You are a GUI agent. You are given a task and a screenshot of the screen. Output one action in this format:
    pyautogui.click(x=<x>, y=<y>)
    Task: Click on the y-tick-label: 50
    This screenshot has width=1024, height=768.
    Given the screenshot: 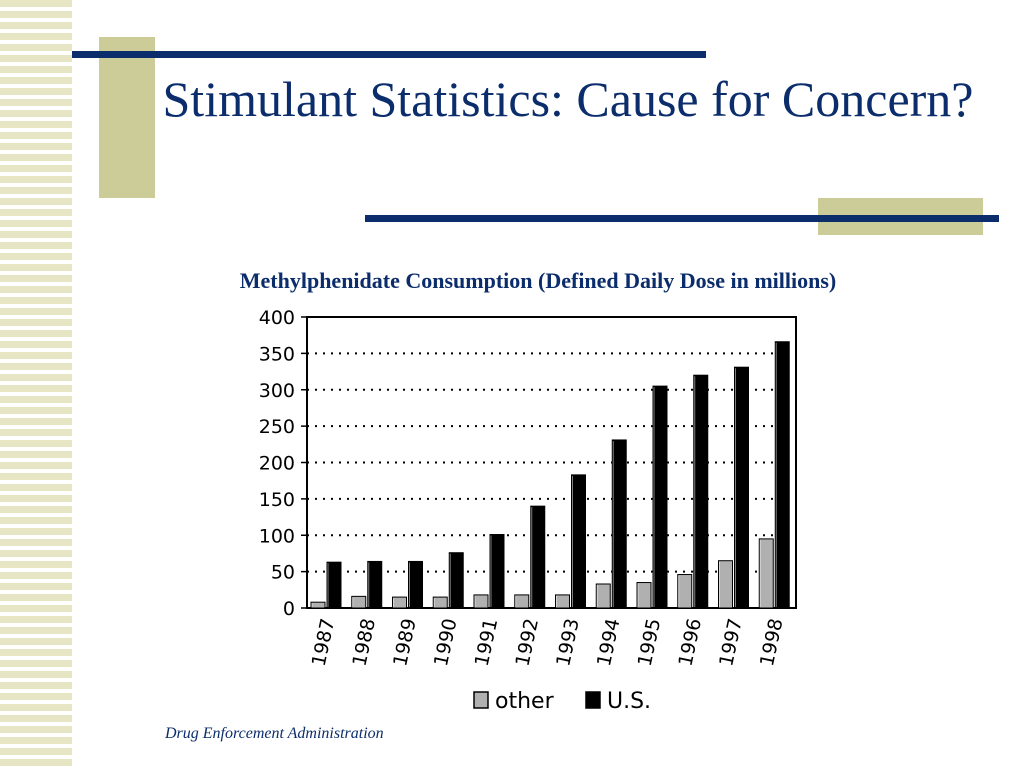 What is the action you would take?
    pyautogui.click(x=283, y=573)
    